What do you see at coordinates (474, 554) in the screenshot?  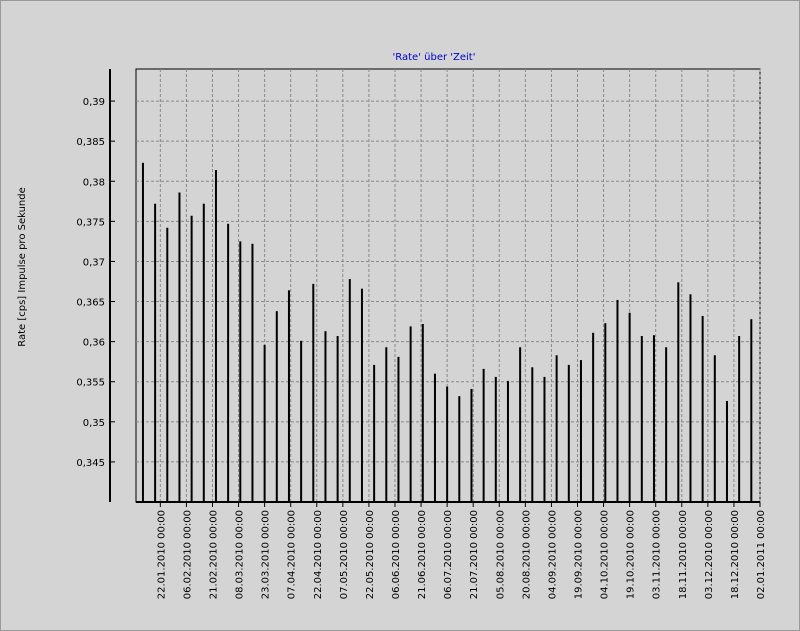 I see `x-tick-label: 21.07.2010 00:00` at bounding box center [474, 554].